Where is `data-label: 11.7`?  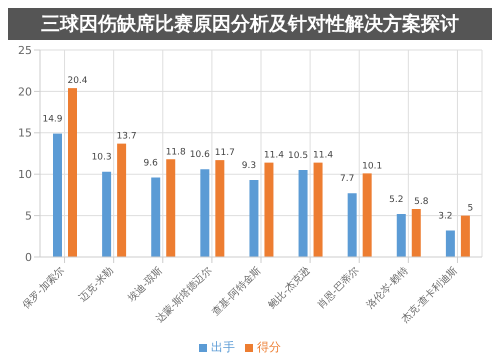 data-label: 11.7 is located at coordinates (224, 153).